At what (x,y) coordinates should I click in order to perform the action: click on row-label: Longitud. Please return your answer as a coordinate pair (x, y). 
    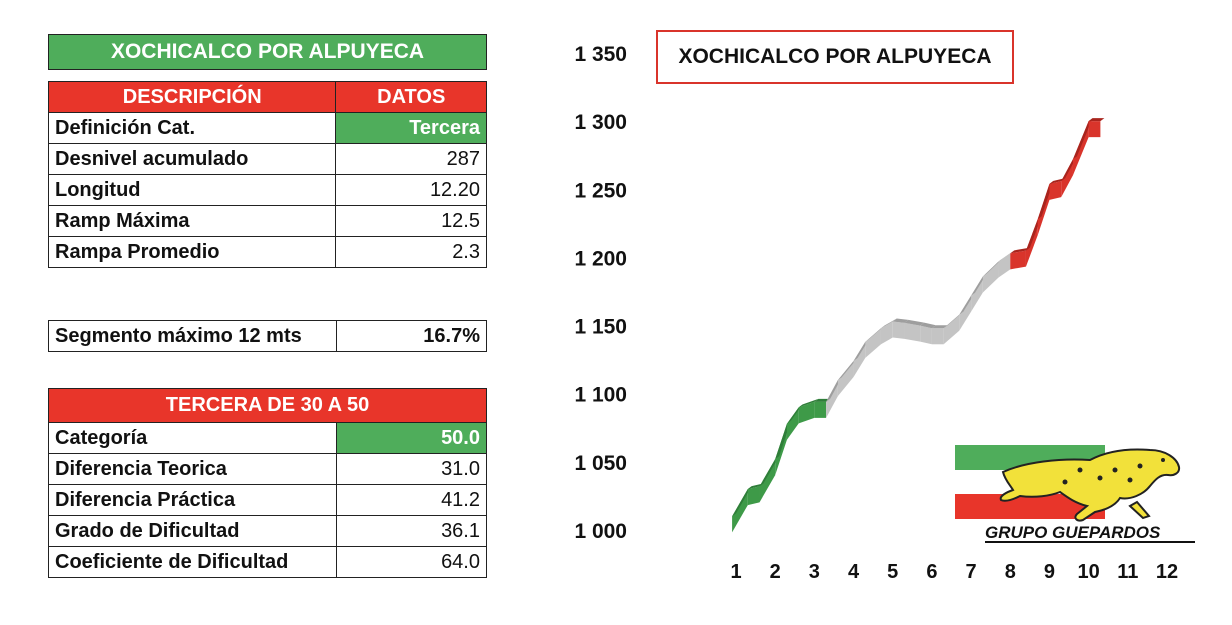
    Looking at the image, I should click on (192, 190).